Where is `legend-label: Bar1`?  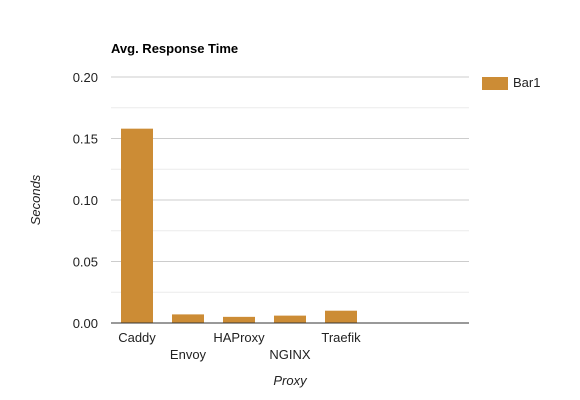
legend-label: Bar1 is located at coordinates (526, 82).